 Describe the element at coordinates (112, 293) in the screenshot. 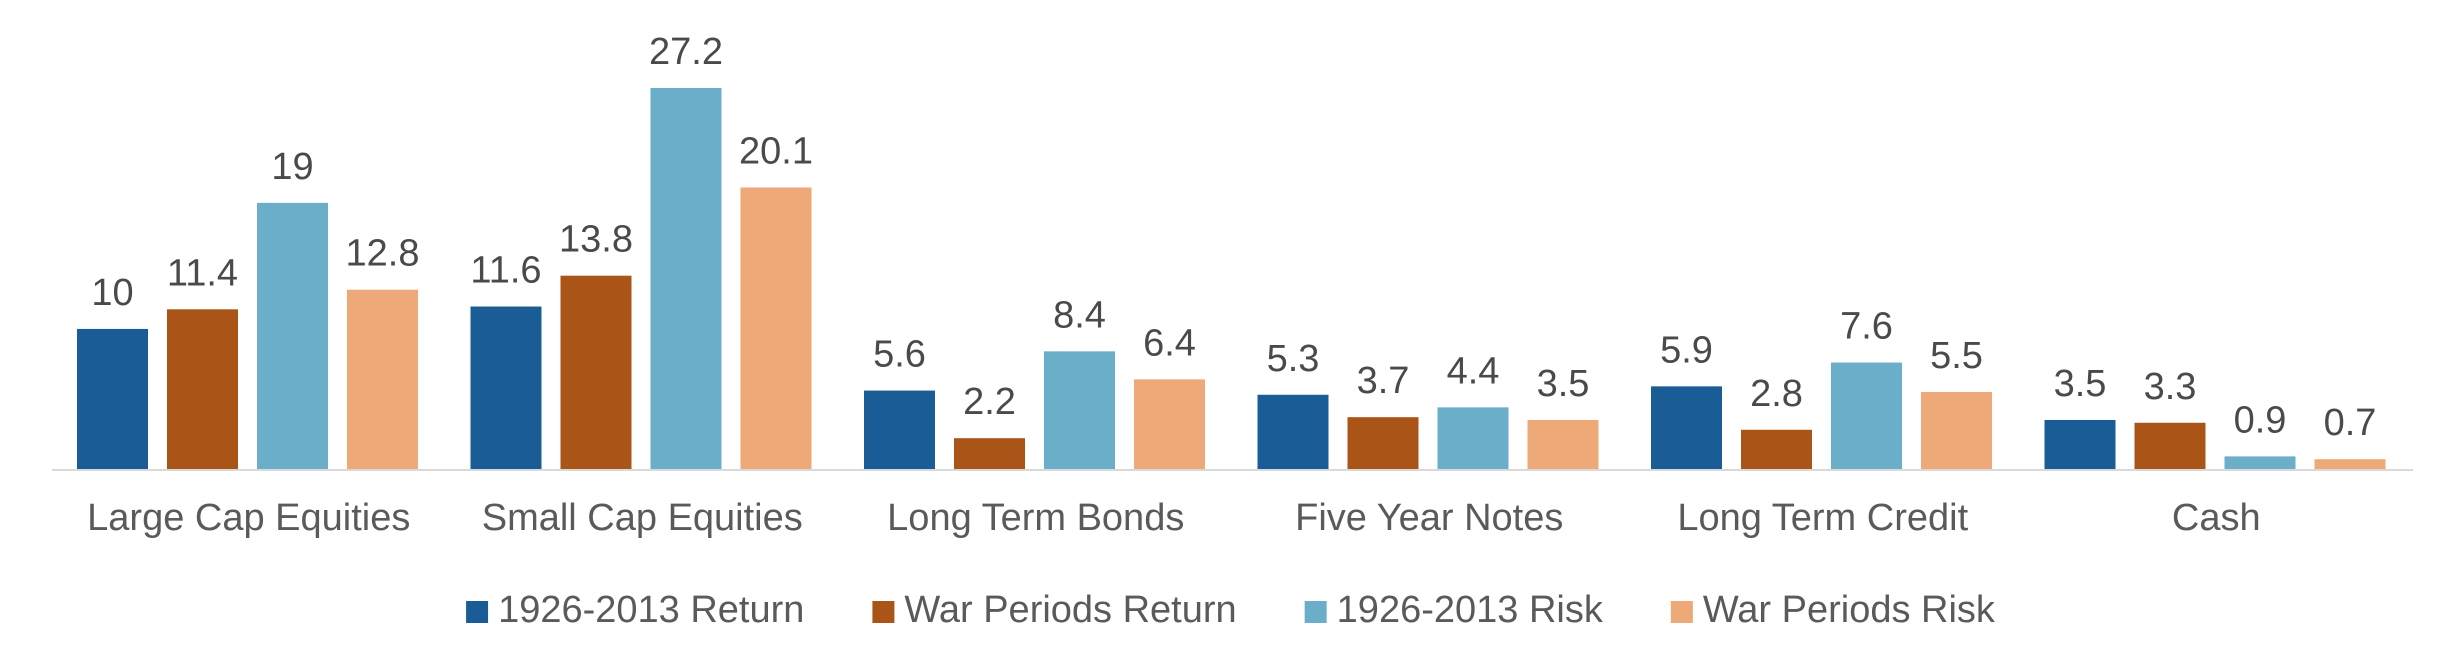

I see `data-label-large-cap-equities-1926-2013-return: 10` at that location.